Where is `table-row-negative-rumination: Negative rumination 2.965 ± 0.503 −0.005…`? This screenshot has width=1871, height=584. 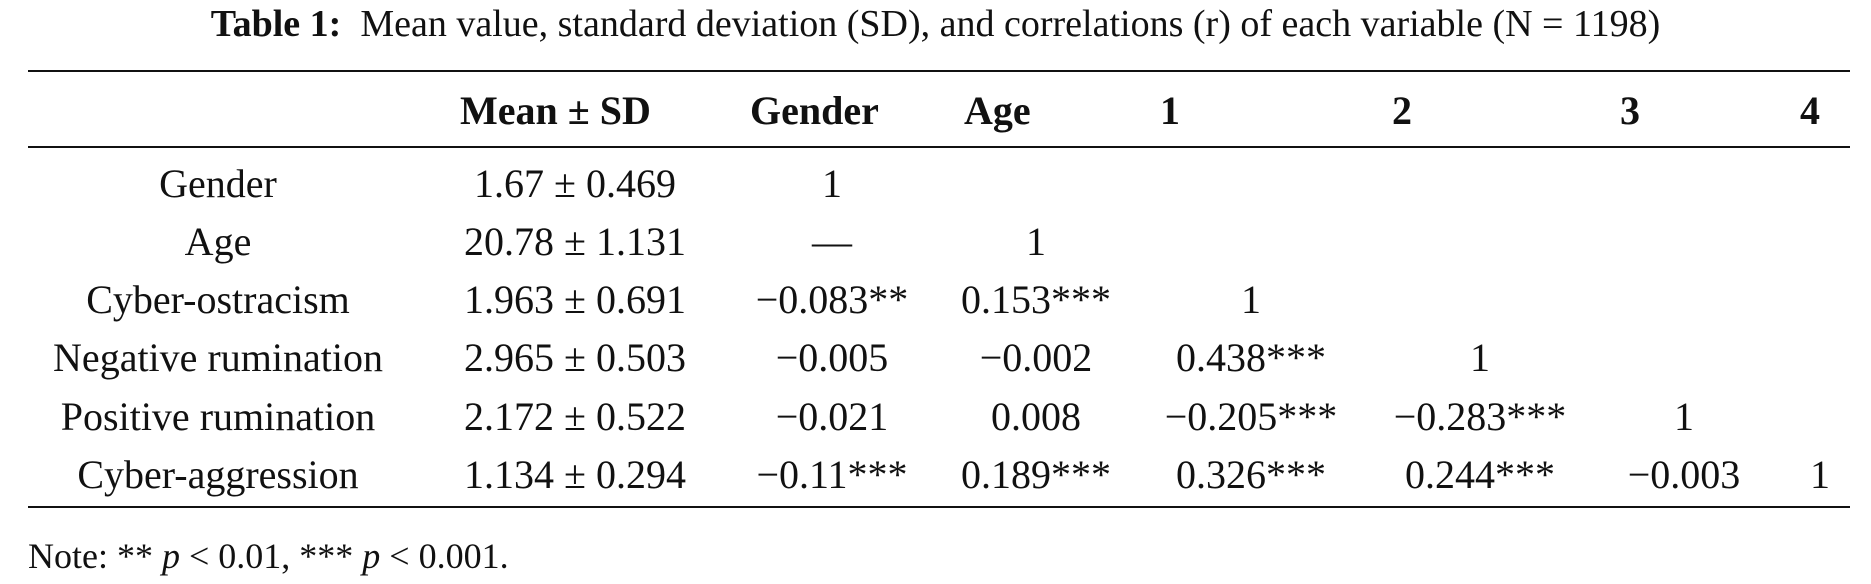
table-row-negative-rumination: Negative rumination 2.965 ± 0.503 −0.005… is located at coordinates (935, 358).